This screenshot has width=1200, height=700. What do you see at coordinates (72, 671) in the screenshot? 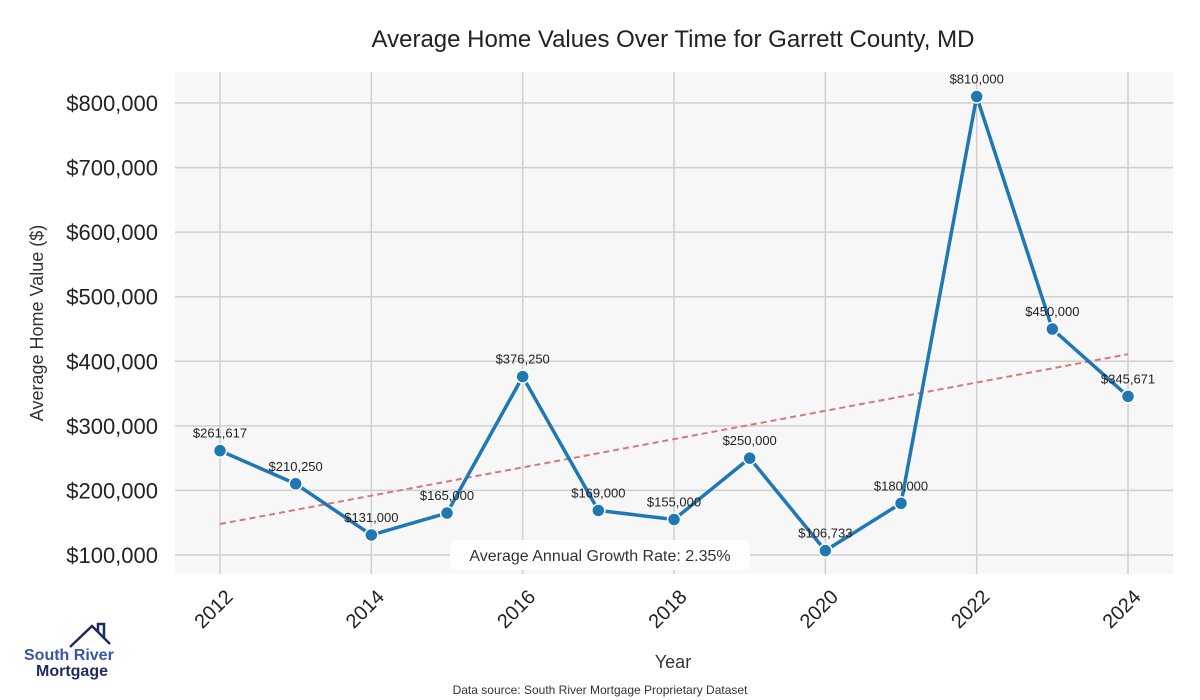
I see `logo-line2: Mortgage` at bounding box center [72, 671].